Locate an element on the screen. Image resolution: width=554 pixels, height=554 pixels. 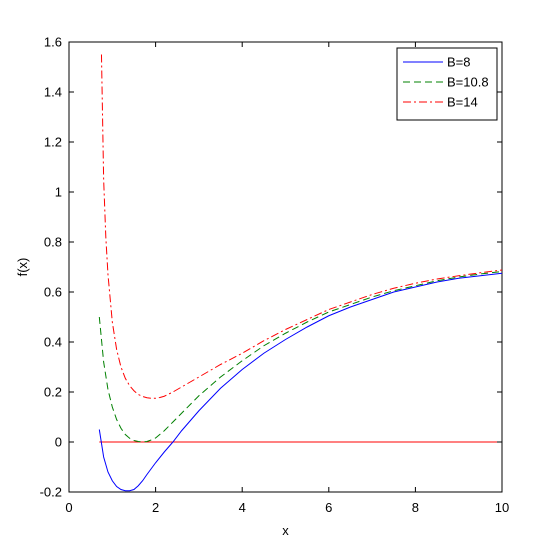
y-tick-label: 1.2 is located at coordinates (53, 142).